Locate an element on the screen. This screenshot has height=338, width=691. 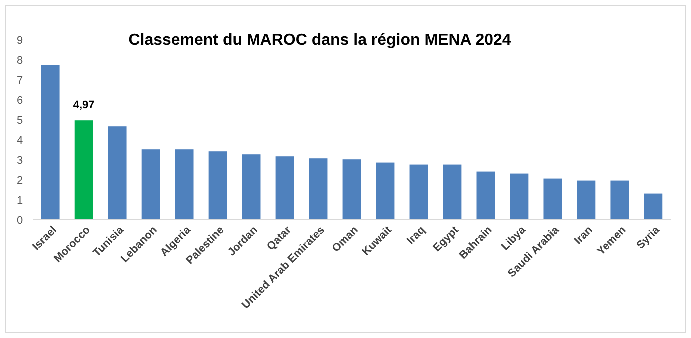
y-tick-label: 9 is located at coordinates (20, 40).